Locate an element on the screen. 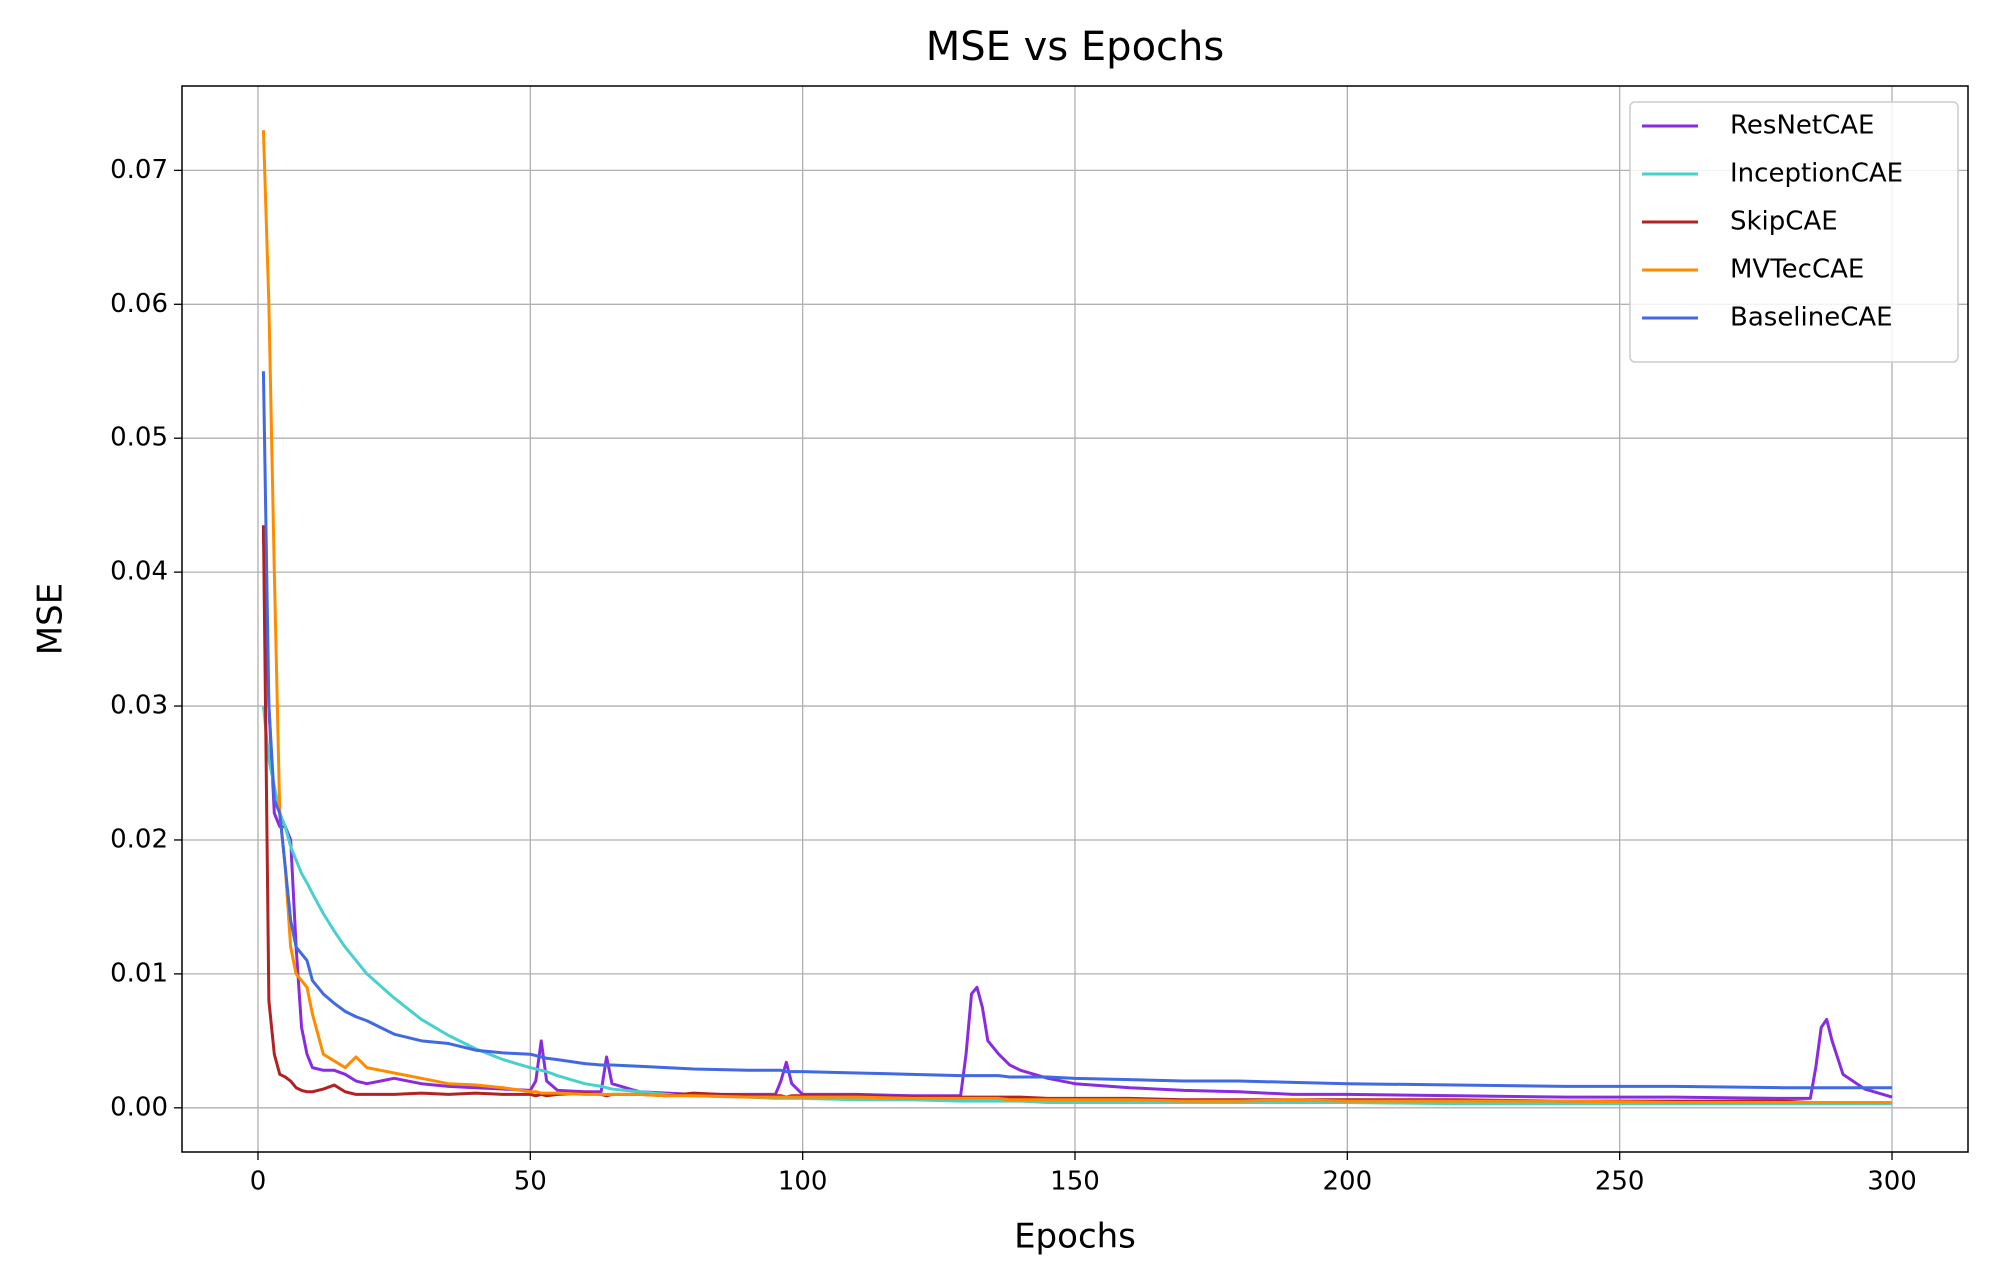 This screenshot has width=1994, height=1277. legend-label: InceptionCAE is located at coordinates (1816, 174).